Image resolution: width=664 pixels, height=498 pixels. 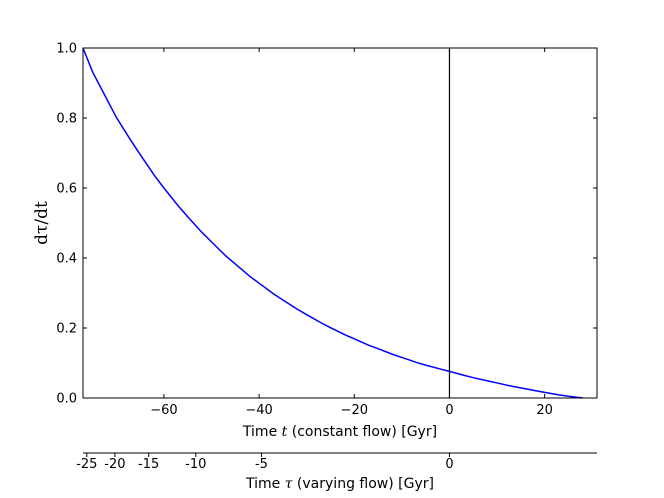 I want to click on secondary-x-tick-label: -5, so click(x=261, y=464).